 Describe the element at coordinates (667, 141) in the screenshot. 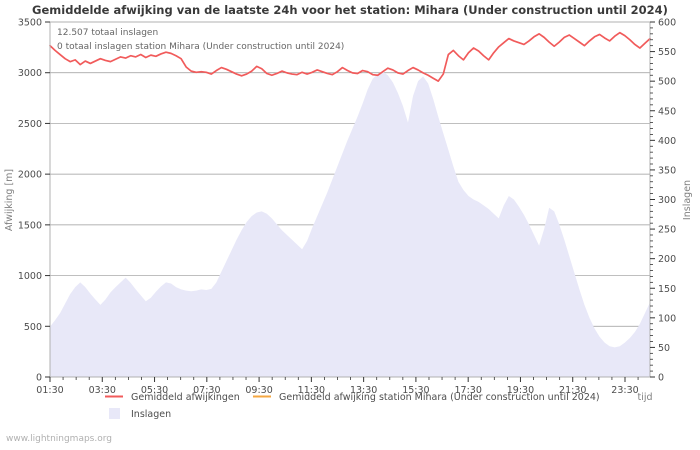

I see `y-axis-right-tick-label: 400` at that location.